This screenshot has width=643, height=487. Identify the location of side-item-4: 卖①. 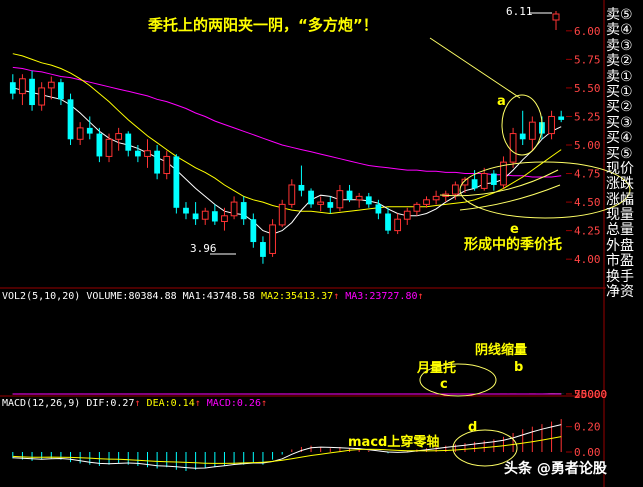
(619, 76).